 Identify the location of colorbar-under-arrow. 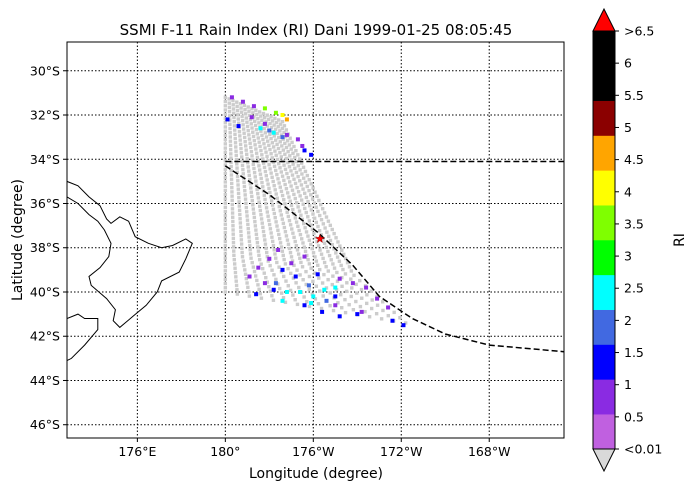
(604, 460).